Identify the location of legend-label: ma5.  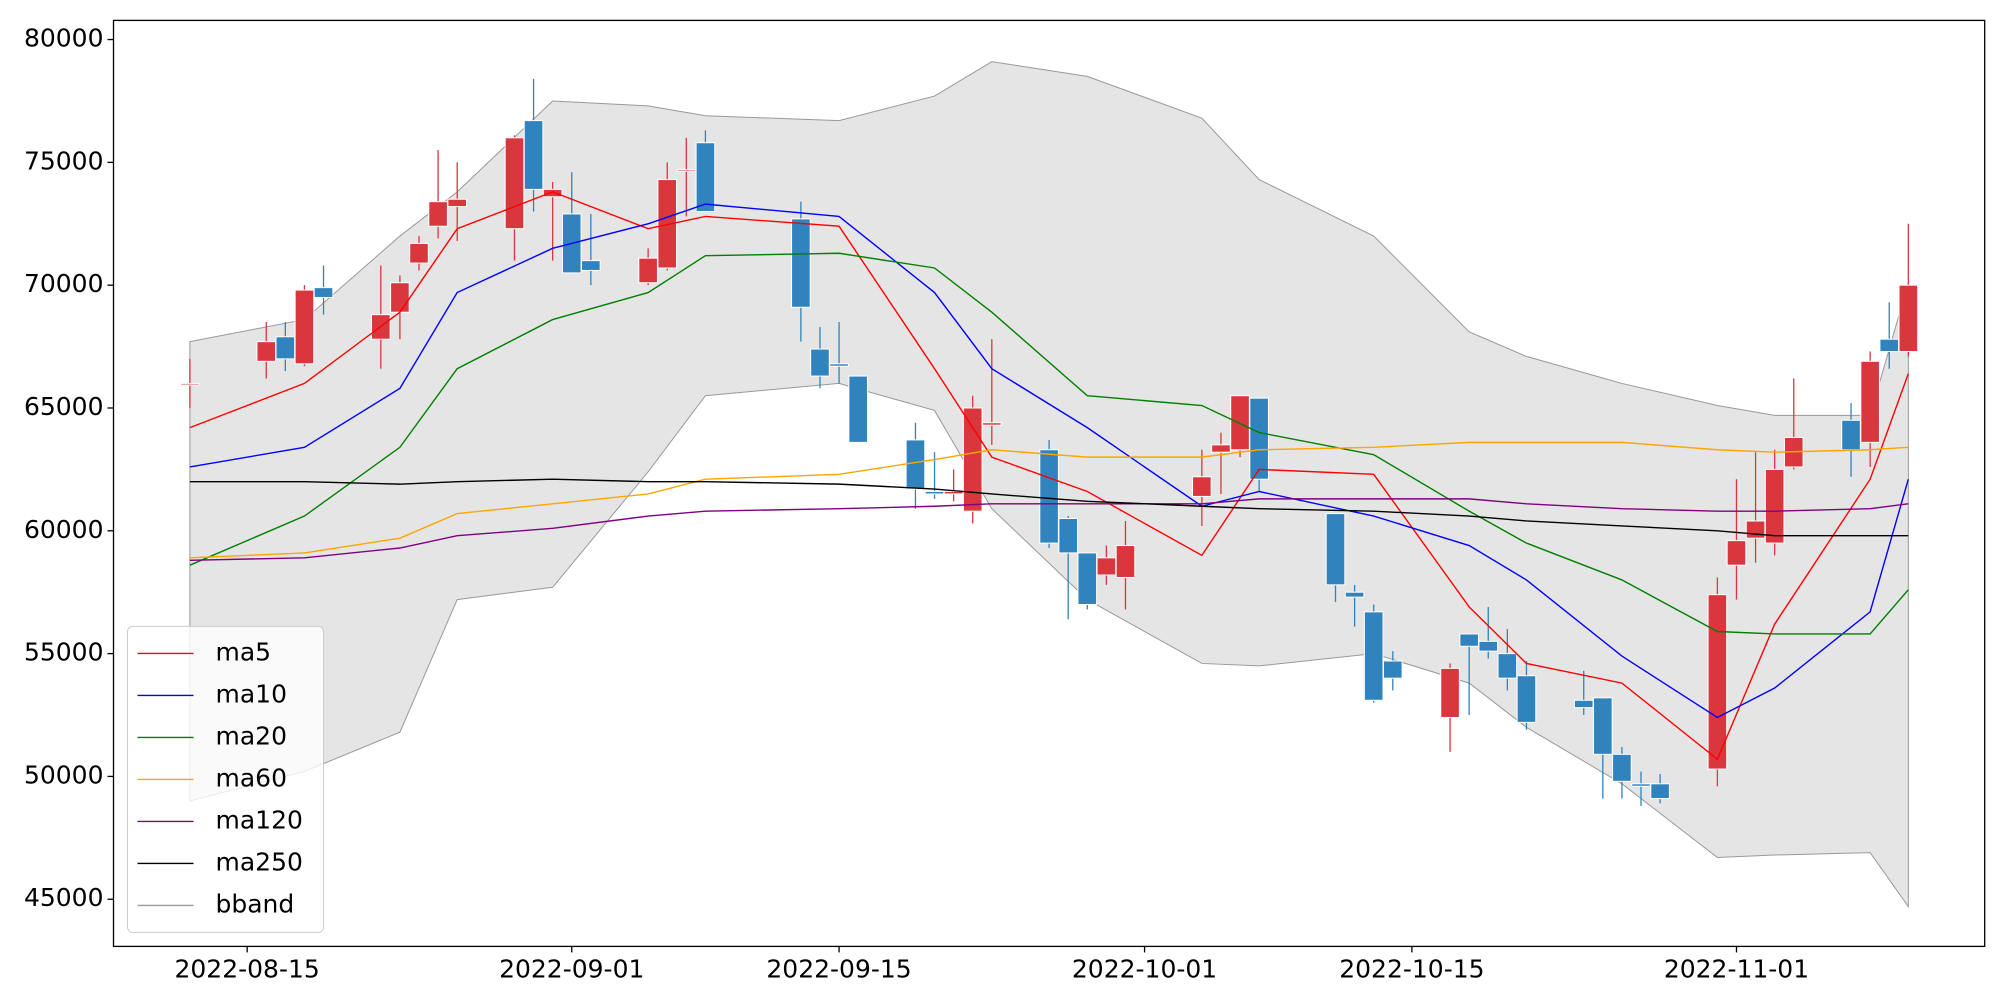
(244, 651).